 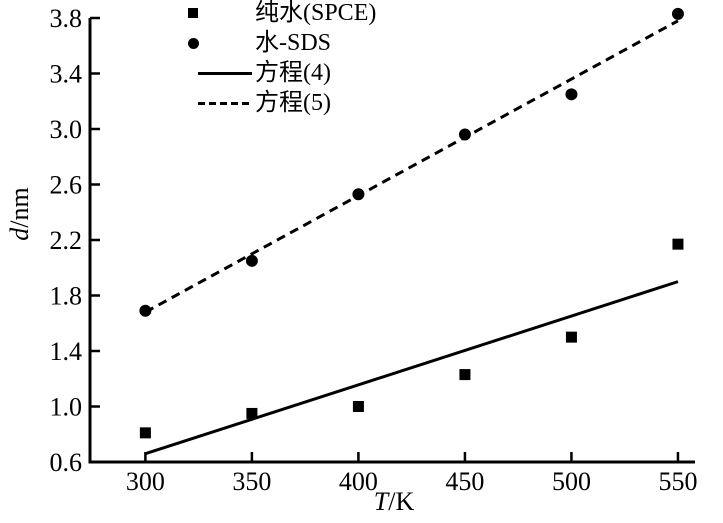 What do you see at coordinates (394, 501) in the screenshot?
I see `x-axis-label: T/K` at bounding box center [394, 501].